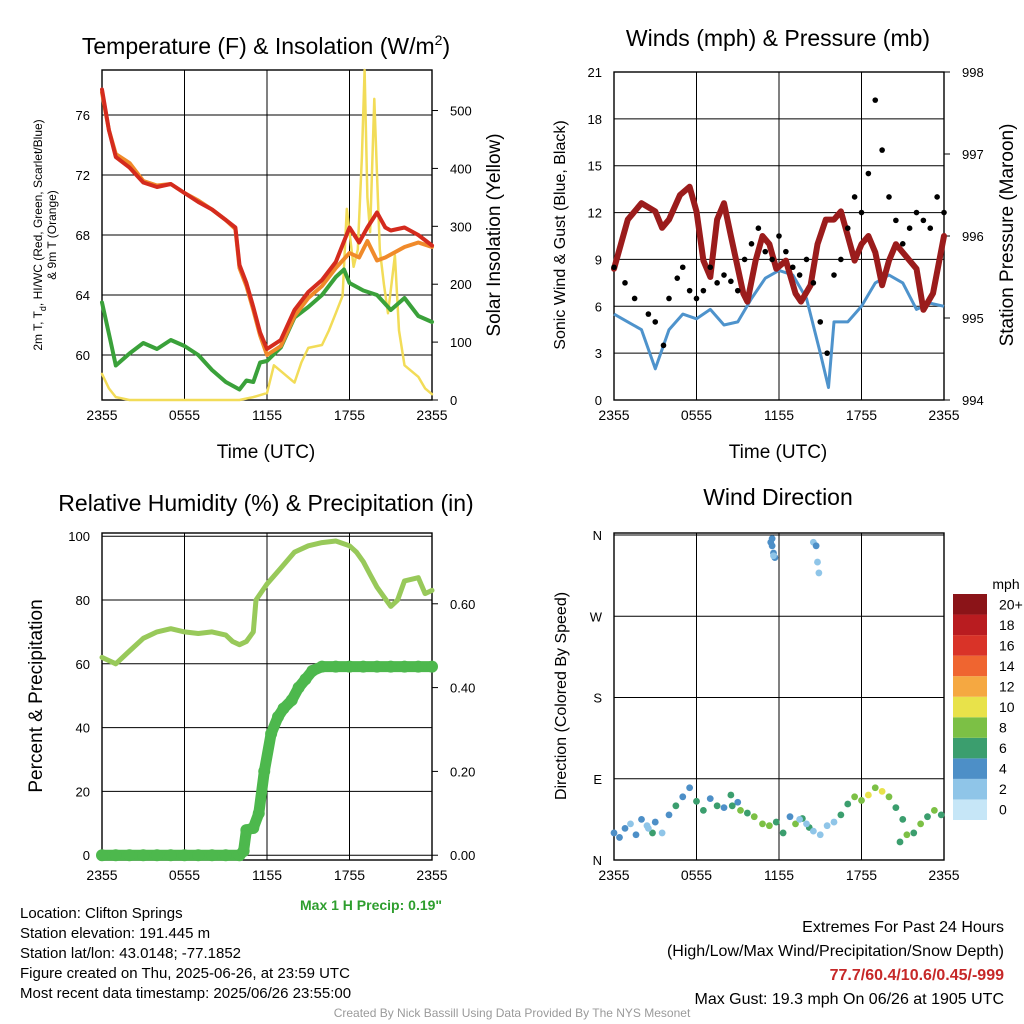  I want to click on legend-label: 20+, so click(1011, 604).